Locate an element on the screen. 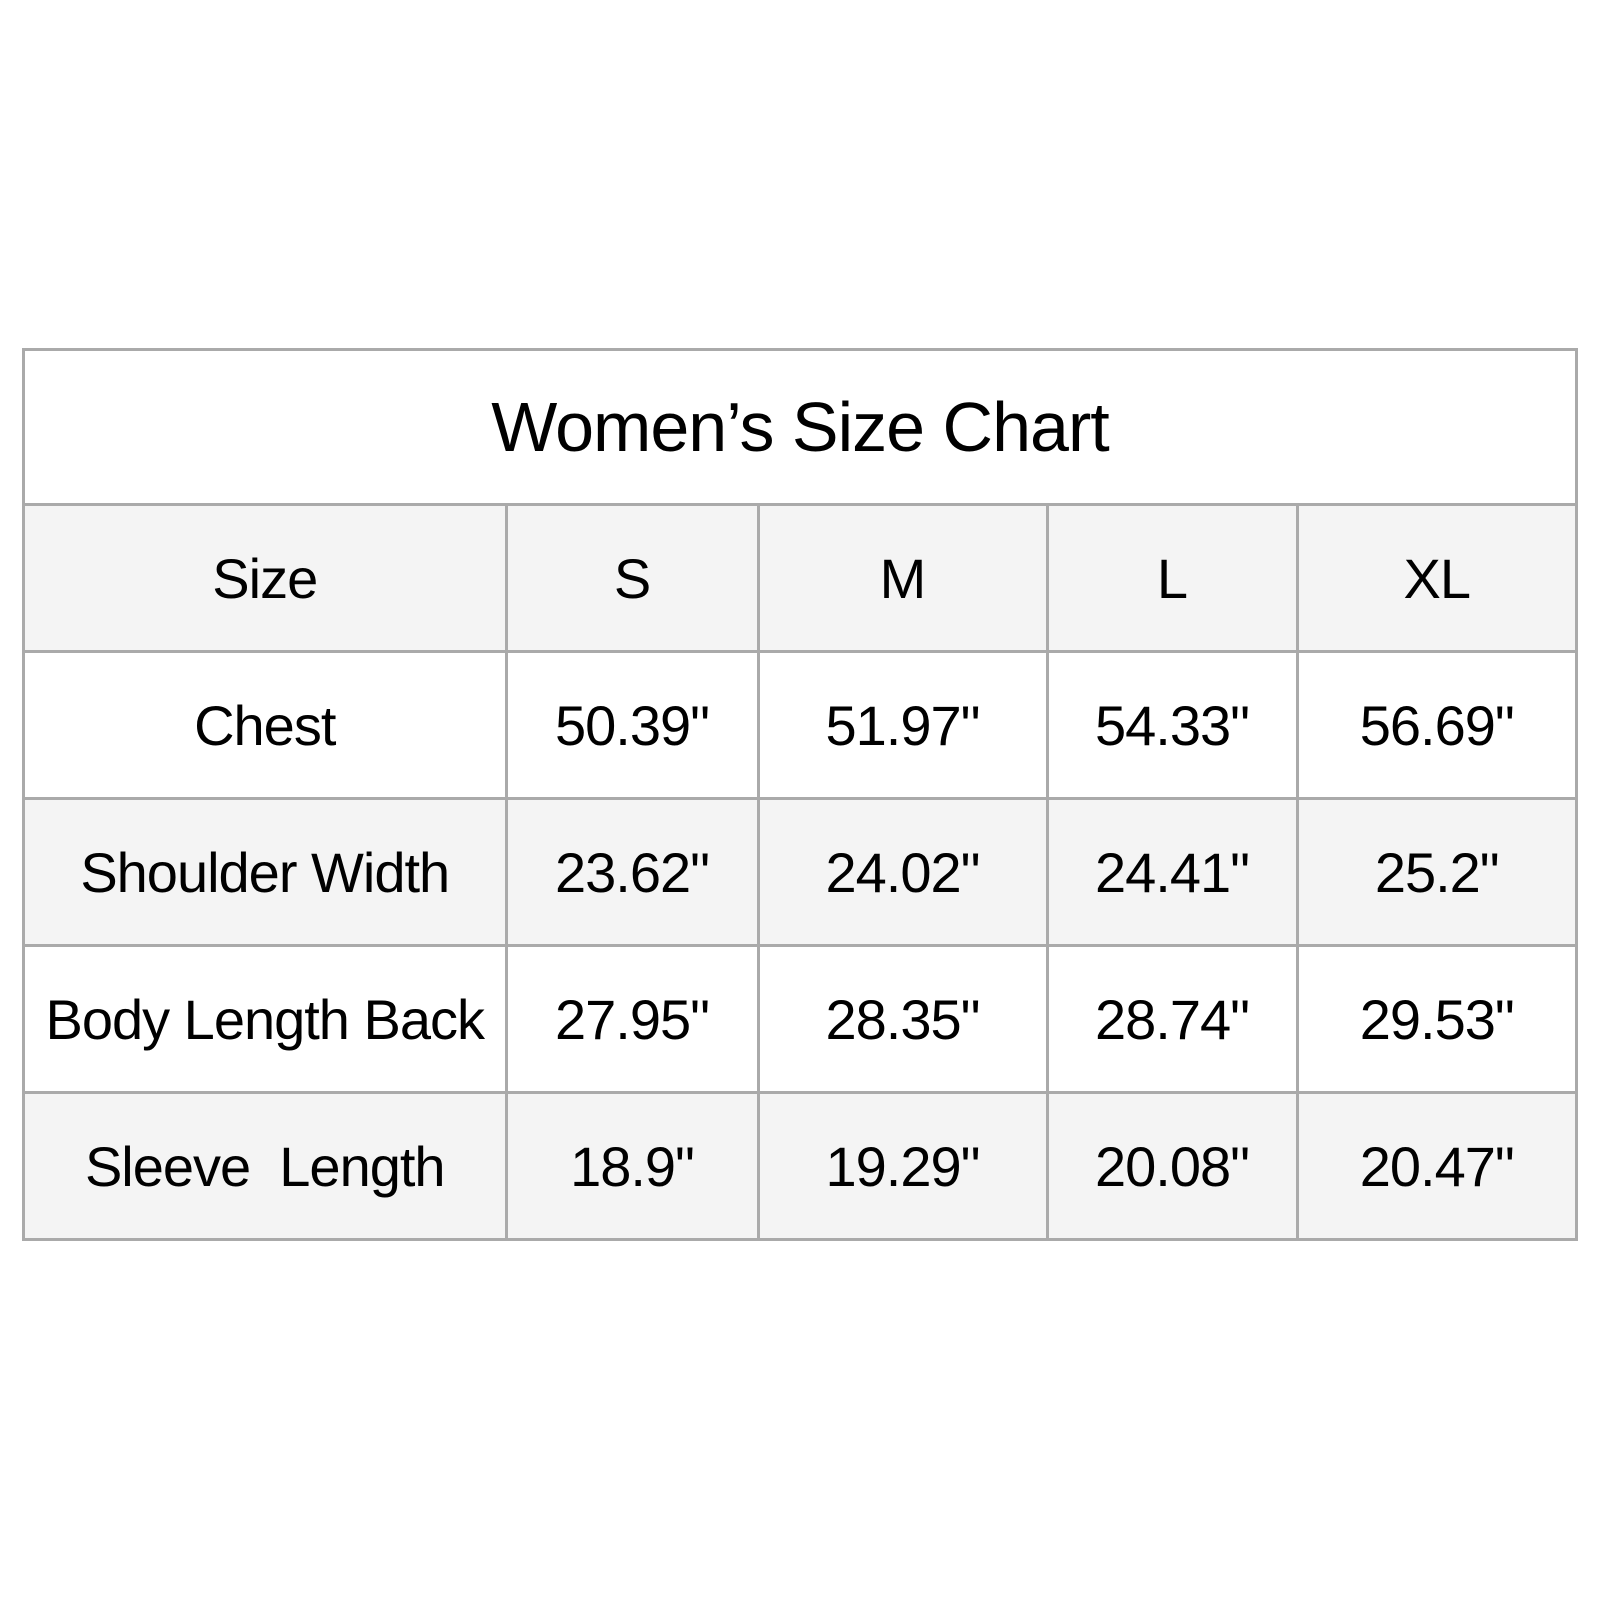  cell: 50.39" is located at coordinates (632, 725).